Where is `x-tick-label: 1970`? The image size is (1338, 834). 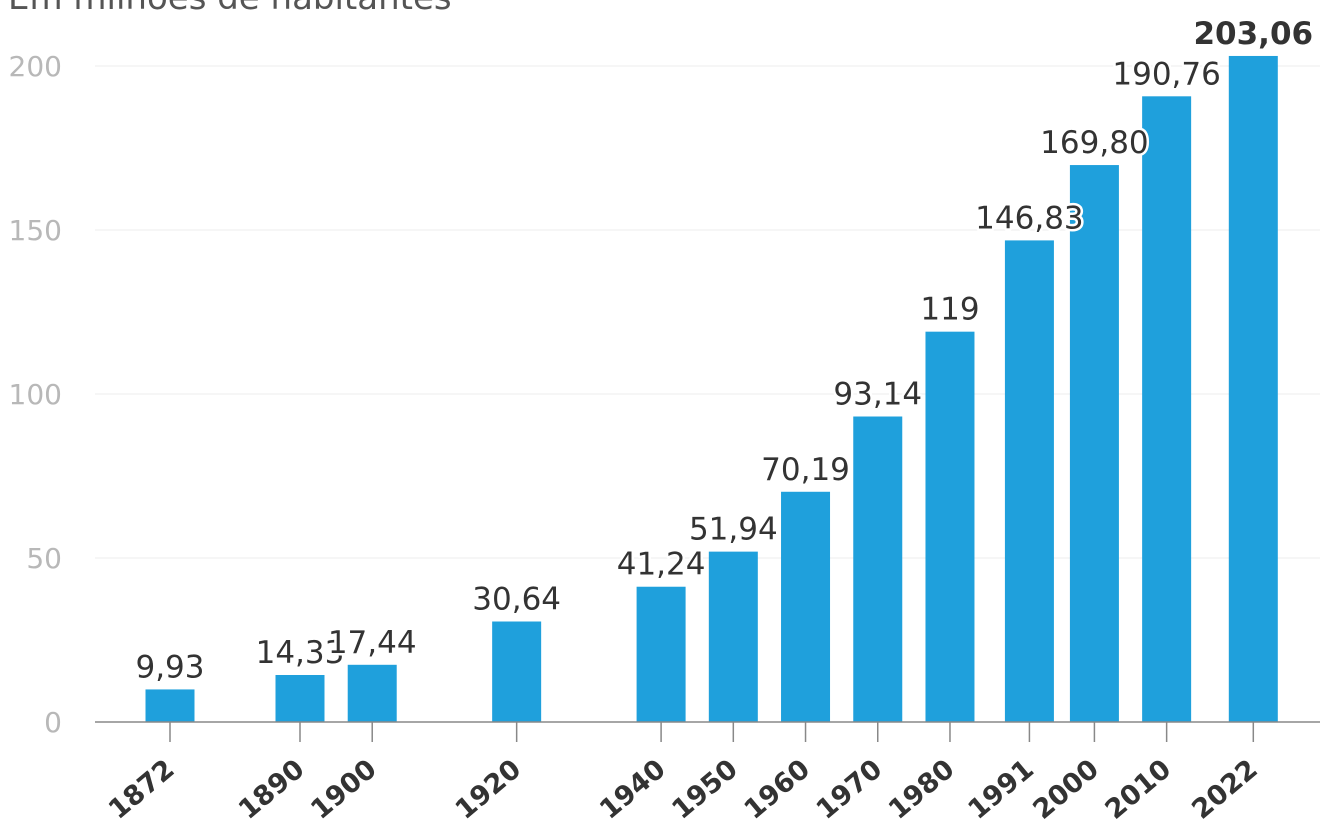
x-tick-label: 1970 is located at coordinates (849, 790).